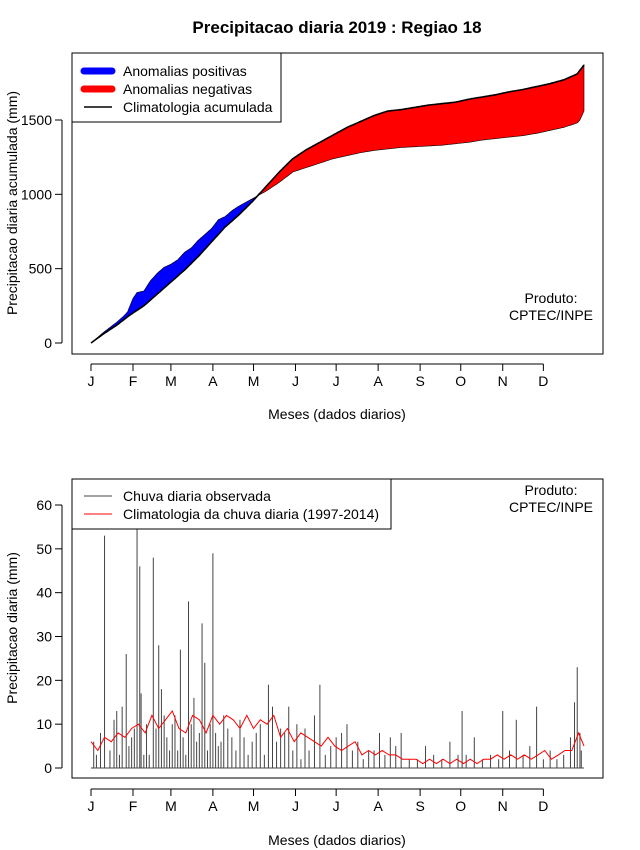 This screenshot has width=640, height=850. I want to click on daily-x-tick-label: D, so click(543, 806).